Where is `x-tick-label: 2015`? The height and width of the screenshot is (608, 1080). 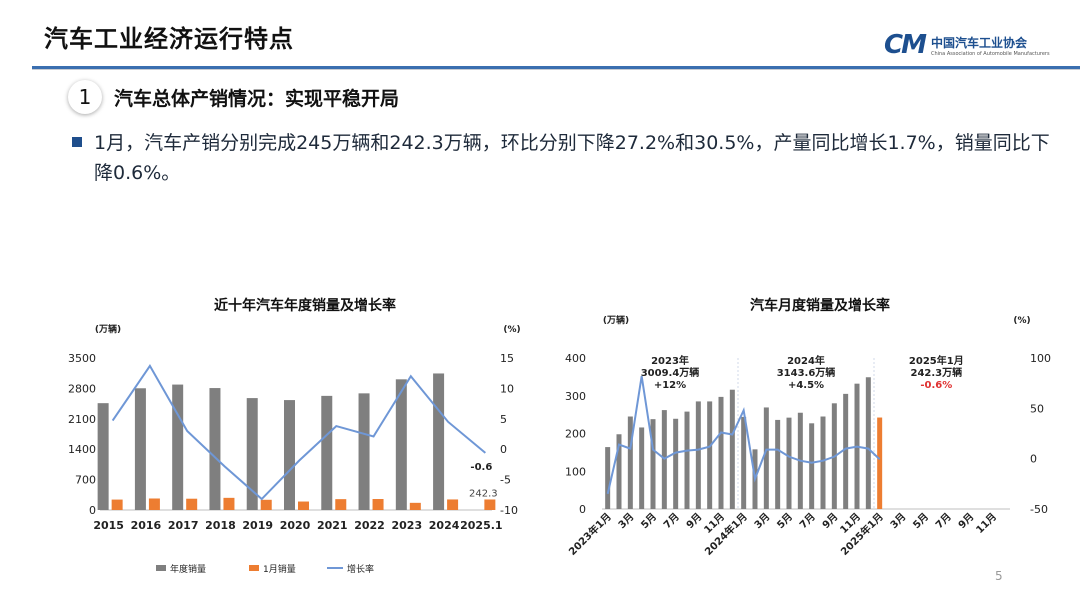 x-tick-label: 2015 is located at coordinates (108, 525).